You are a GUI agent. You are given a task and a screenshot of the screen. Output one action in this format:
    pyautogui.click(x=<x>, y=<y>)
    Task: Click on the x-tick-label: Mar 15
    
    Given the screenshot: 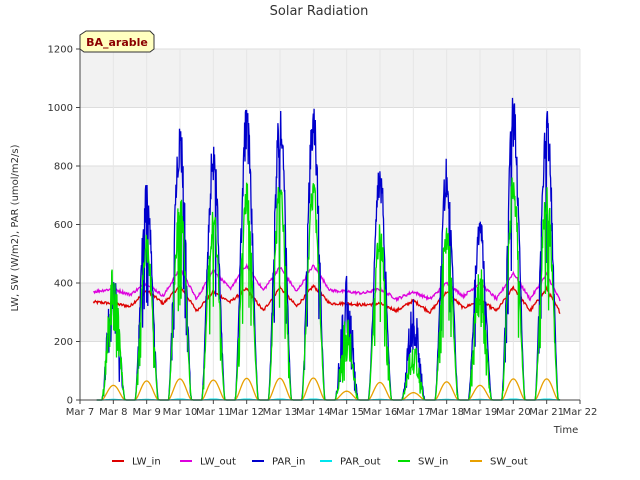 What is the action you would take?
    pyautogui.click(x=346, y=412)
    